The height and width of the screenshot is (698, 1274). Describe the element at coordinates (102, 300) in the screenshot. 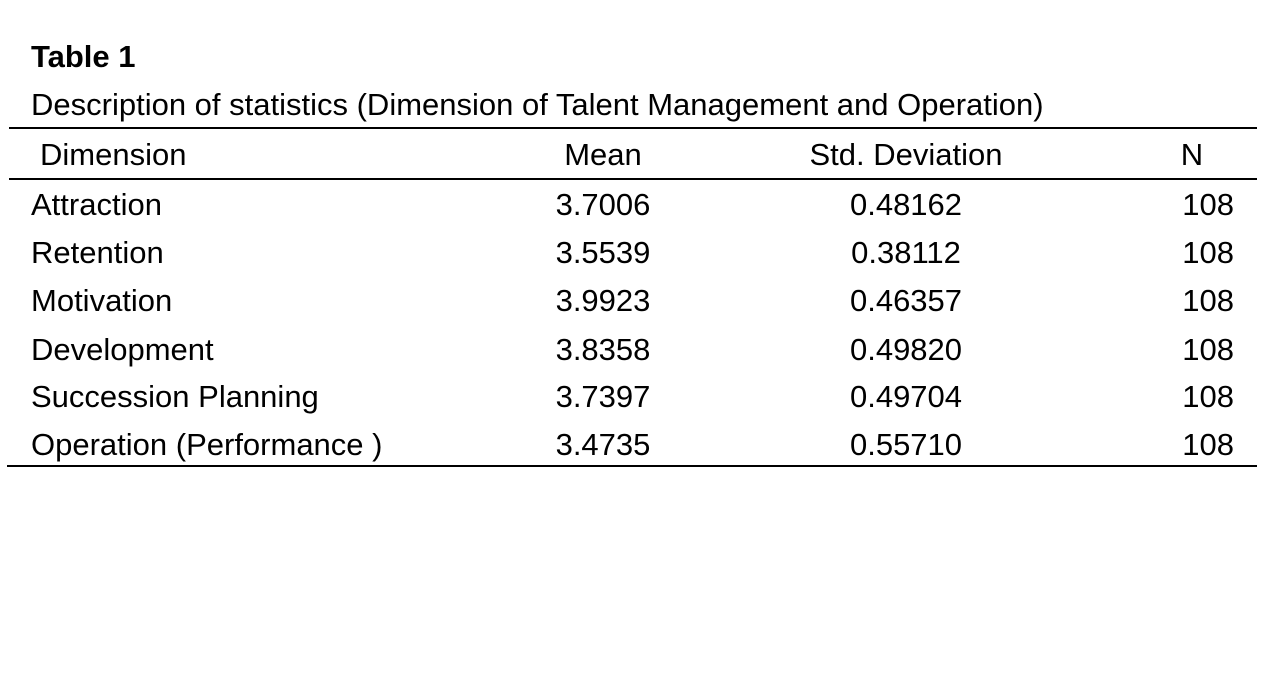

I see `row-dimension-cell: Motivation` at that location.